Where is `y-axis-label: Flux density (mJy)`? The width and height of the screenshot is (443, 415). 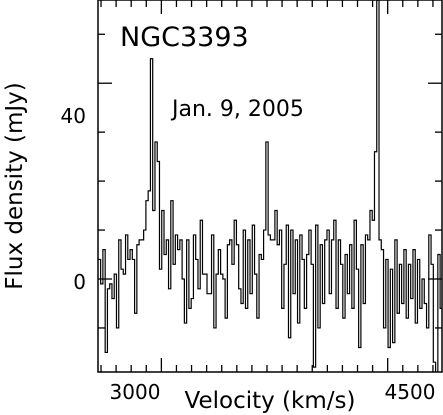 y-axis-label: Flux density (mJy) is located at coordinates (15, 186).